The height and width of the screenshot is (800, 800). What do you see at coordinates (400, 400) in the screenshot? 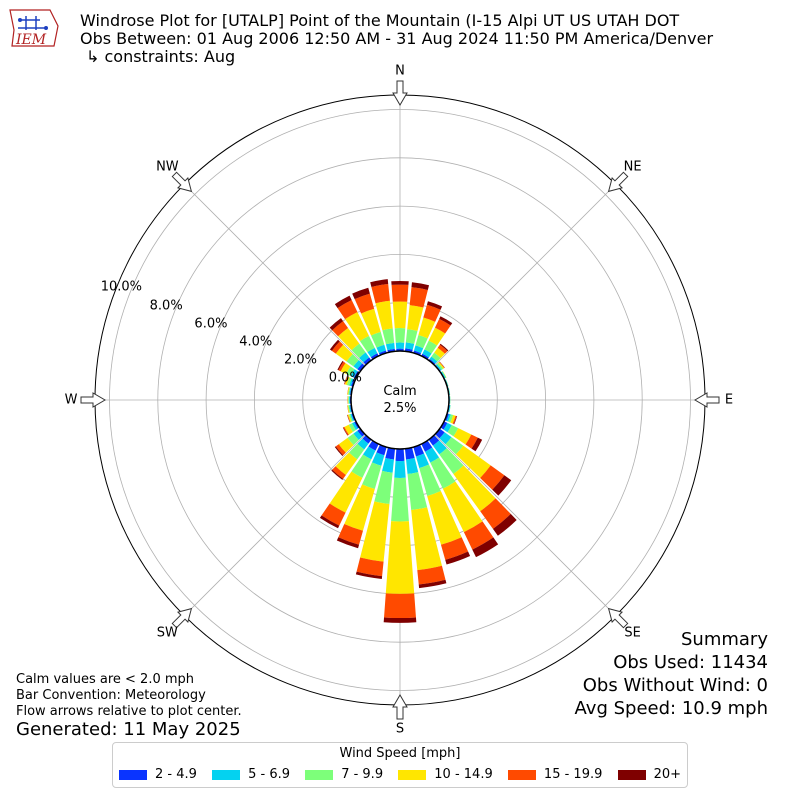
I see `calm-circle` at bounding box center [400, 400].